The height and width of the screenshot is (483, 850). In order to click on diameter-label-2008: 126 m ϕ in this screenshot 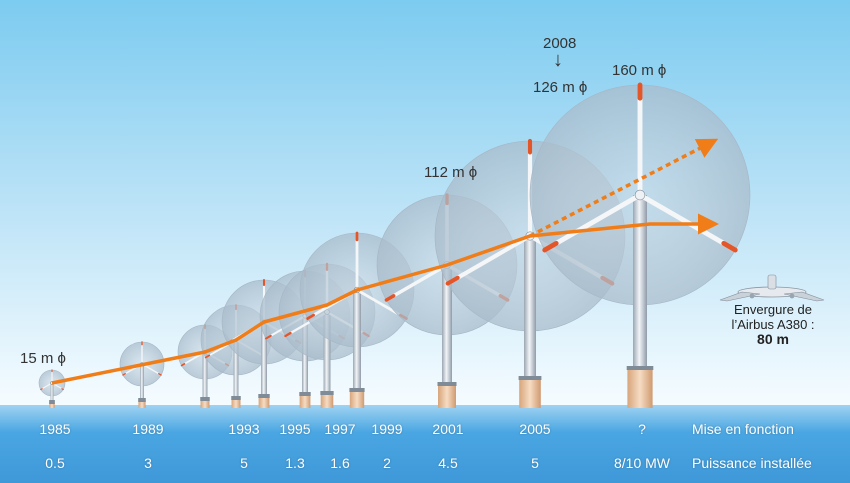, I will do `click(560, 87)`.